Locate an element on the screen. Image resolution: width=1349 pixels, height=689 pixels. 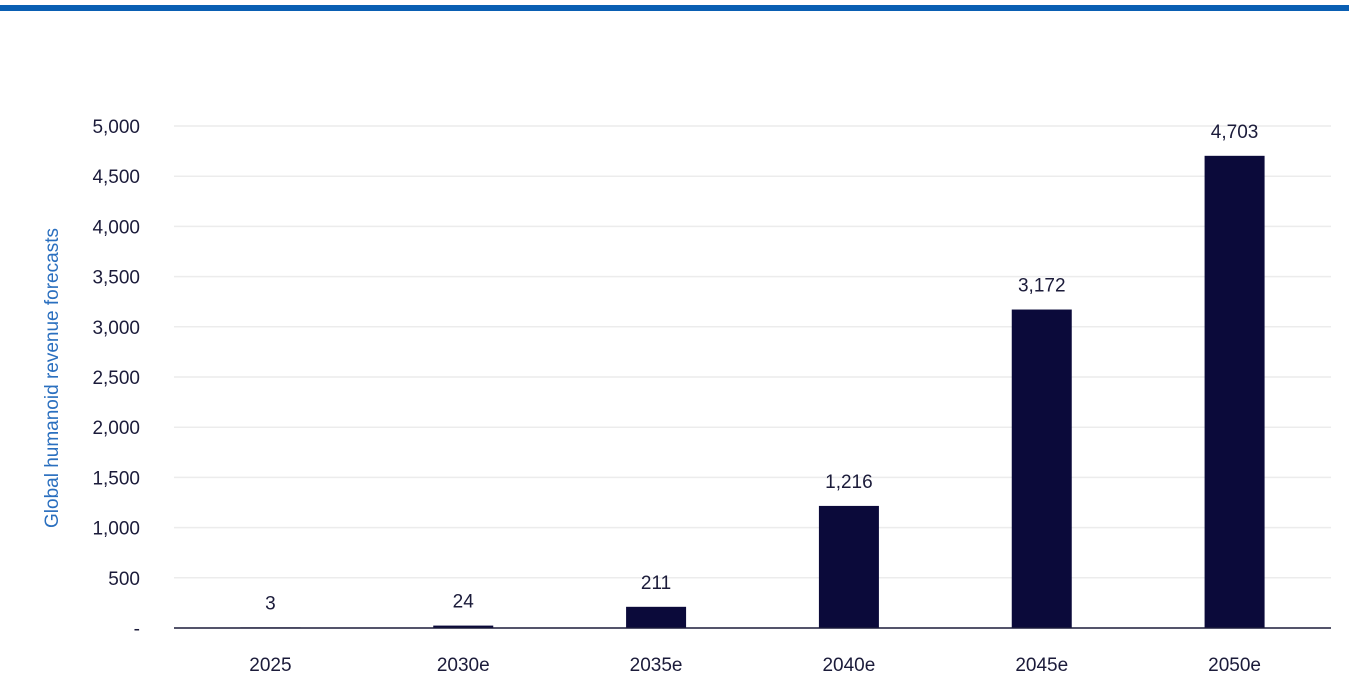
bar-2045e is located at coordinates (1041, 468).